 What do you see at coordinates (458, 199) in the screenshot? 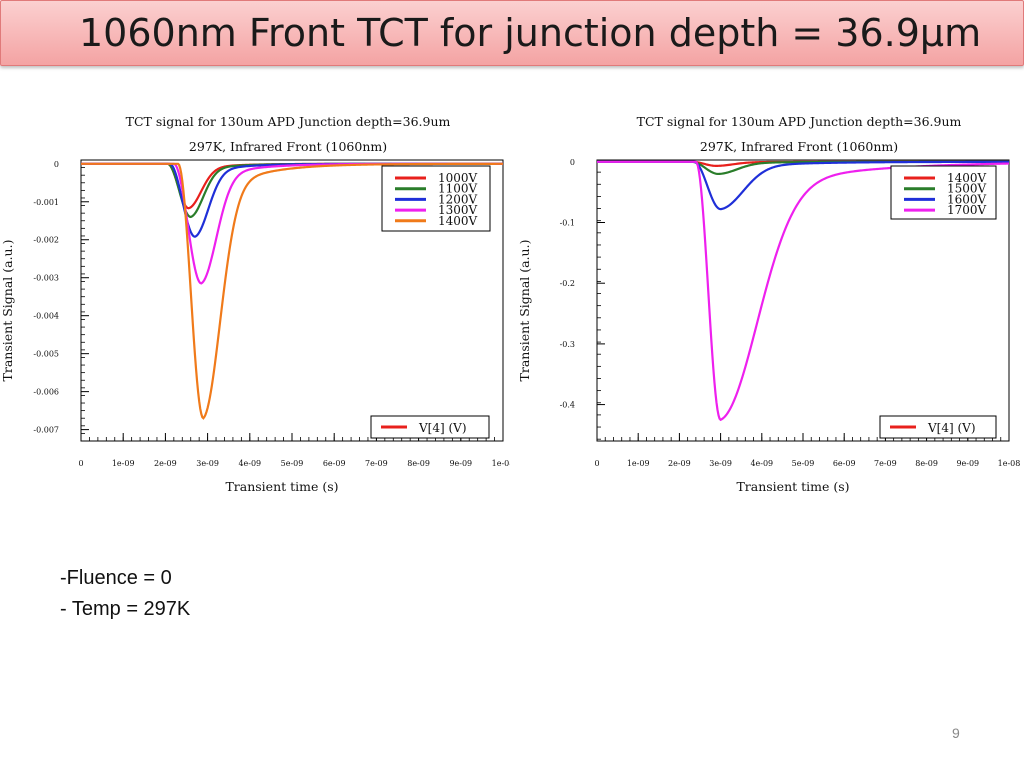
I see `legend-label-1200V: 1200V` at bounding box center [458, 199].